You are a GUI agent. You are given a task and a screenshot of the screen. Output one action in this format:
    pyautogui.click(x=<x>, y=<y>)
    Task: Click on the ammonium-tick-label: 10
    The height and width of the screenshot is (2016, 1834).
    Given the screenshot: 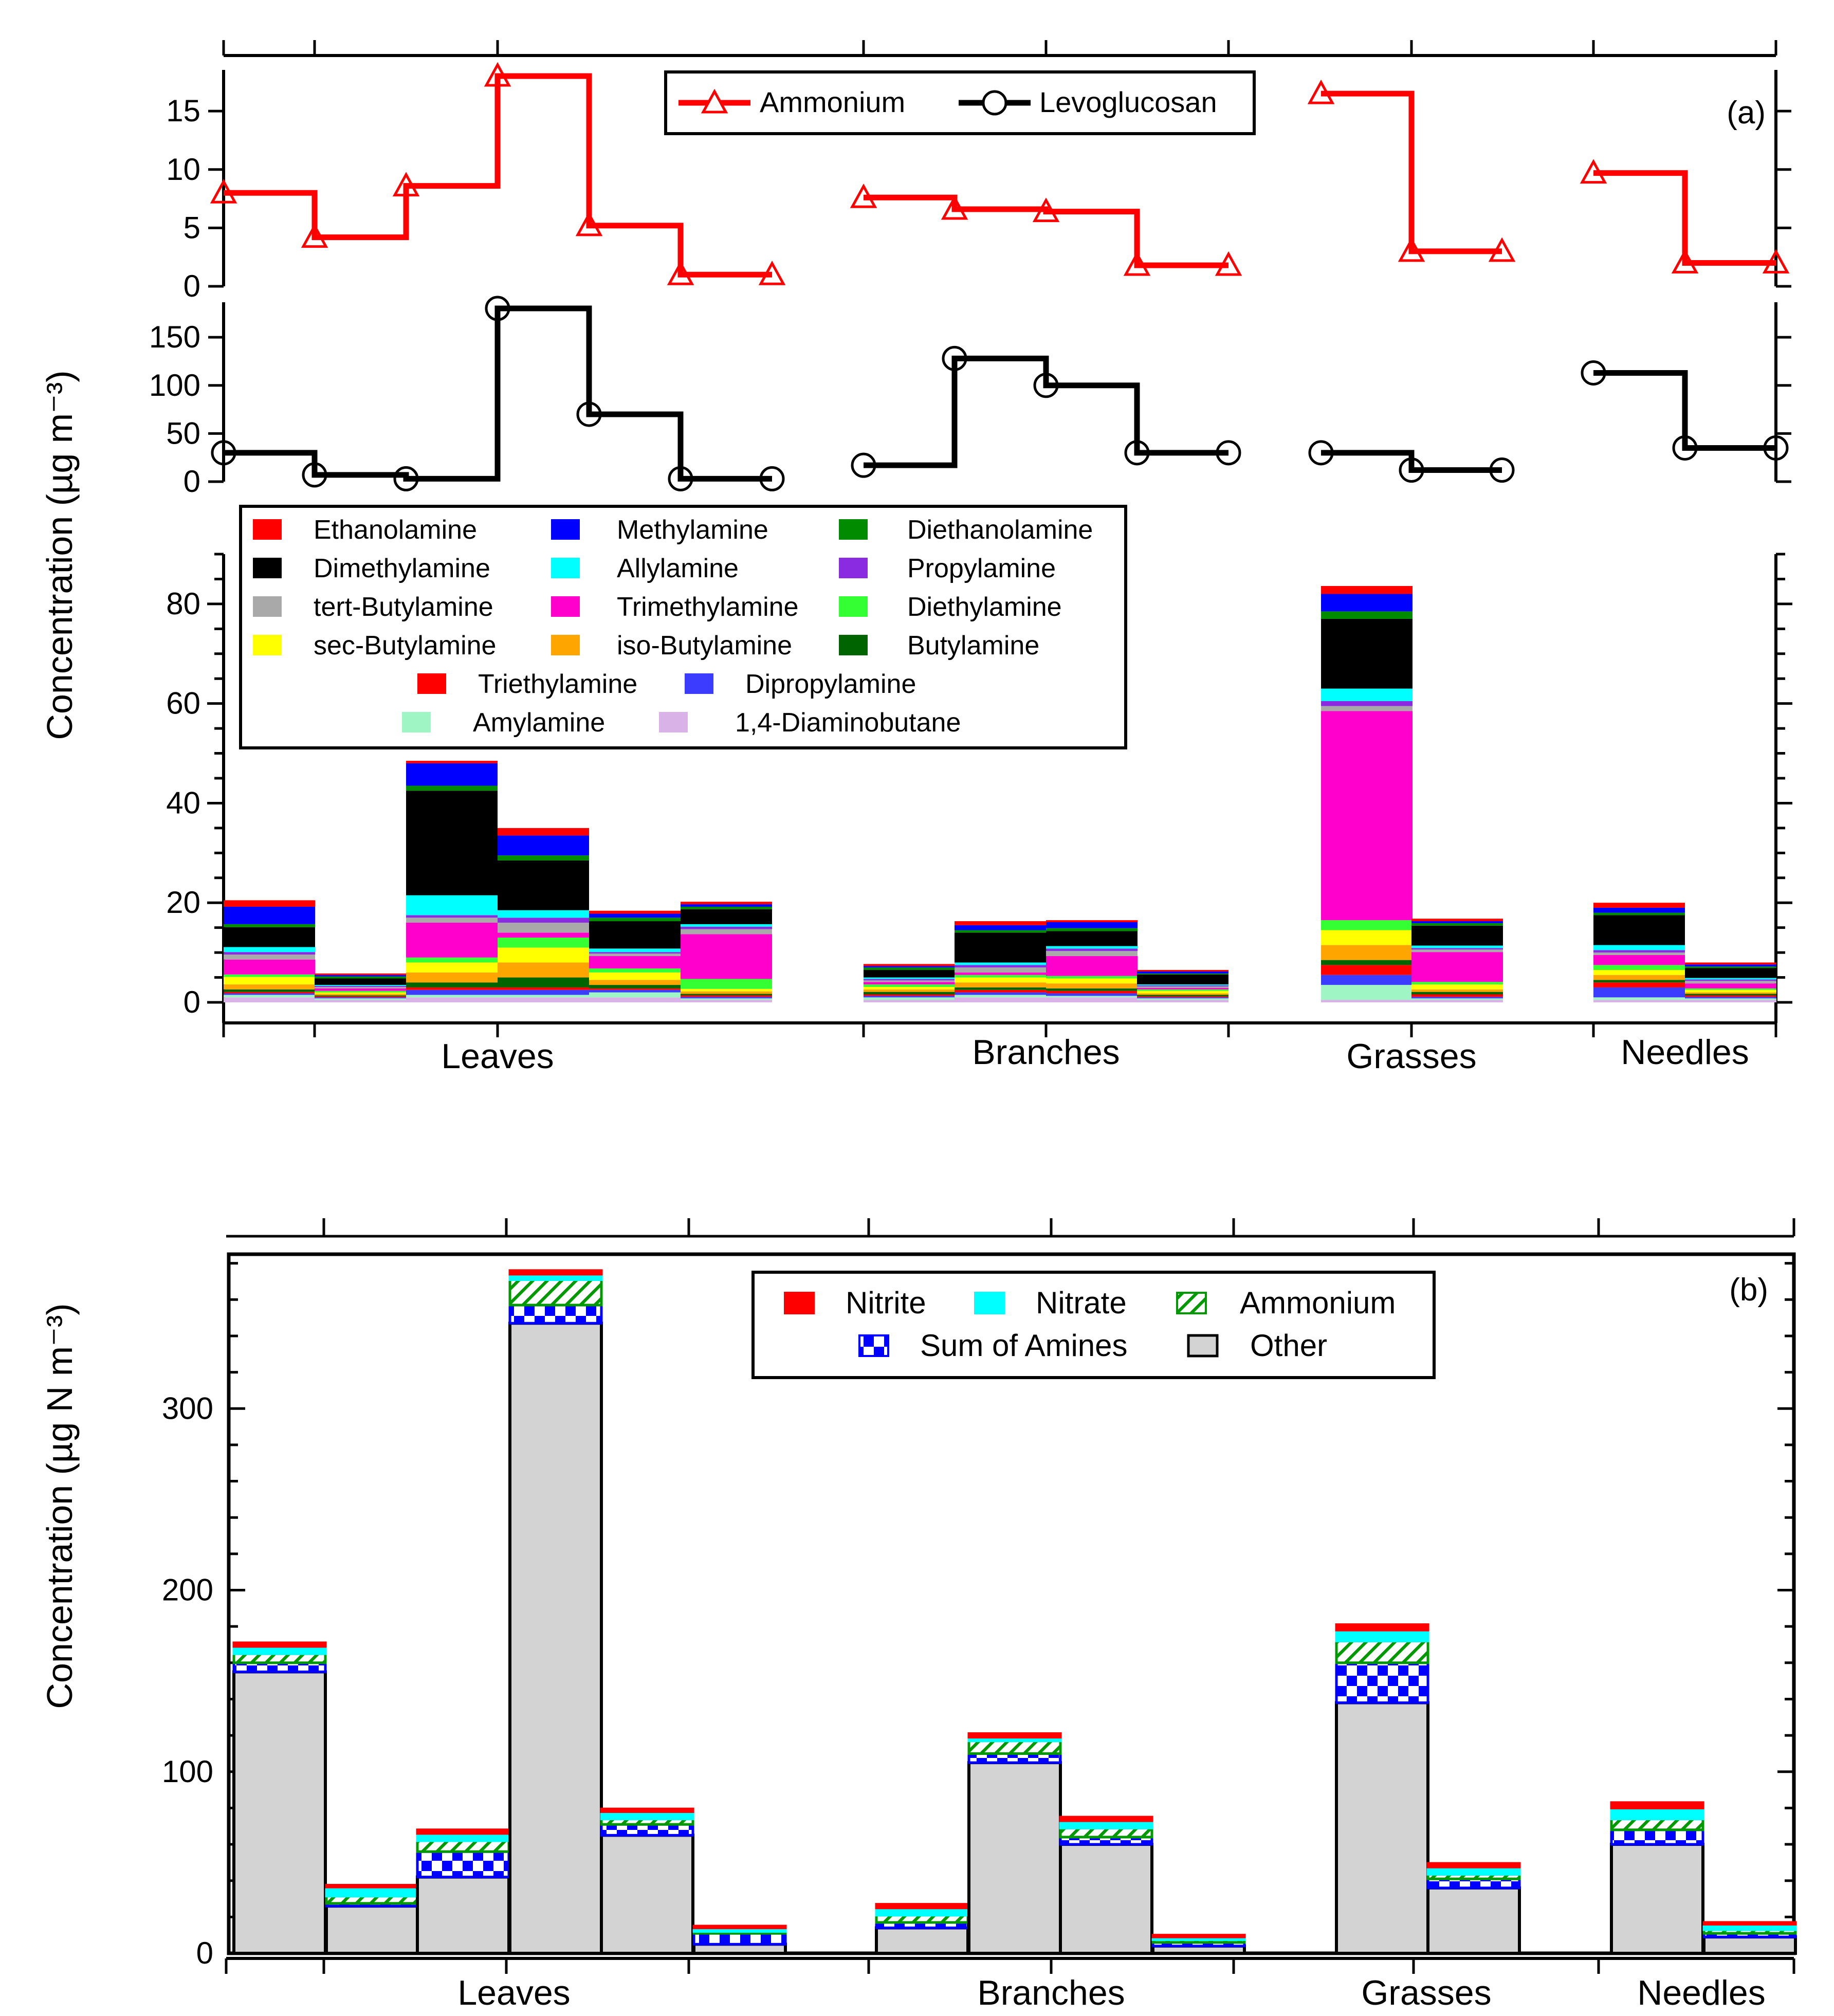 What is the action you would take?
    pyautogui.click(x=183, y=169)
    